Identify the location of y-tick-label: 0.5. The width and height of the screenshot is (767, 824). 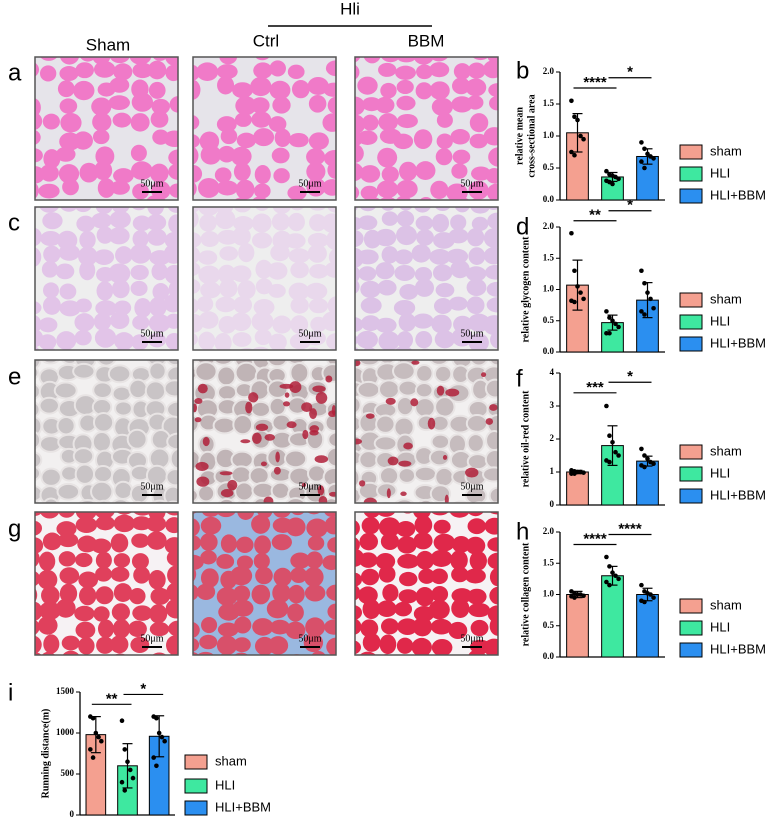
(549, 625).